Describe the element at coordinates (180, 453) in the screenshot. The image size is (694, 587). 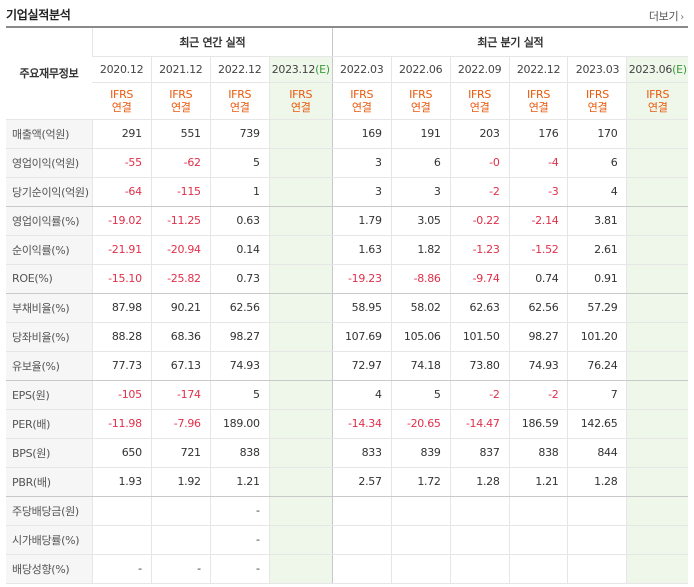
I see `table-cell: 721` at that location.